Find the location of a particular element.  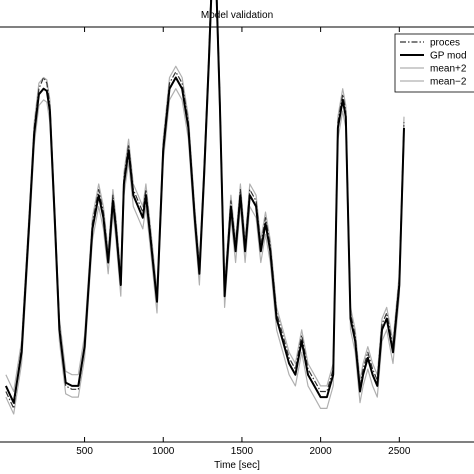

legend-entries: proces GP mod mean+2 mean−2 is located at coordinates (433, 63).